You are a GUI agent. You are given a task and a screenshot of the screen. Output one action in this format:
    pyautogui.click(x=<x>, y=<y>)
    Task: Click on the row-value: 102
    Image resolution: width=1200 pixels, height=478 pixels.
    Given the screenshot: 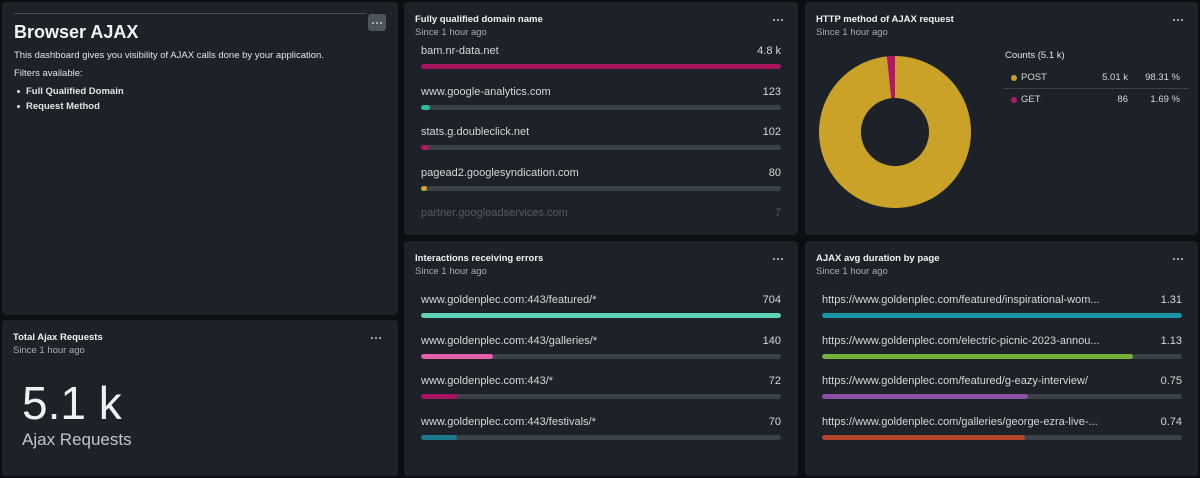 What is the action you would take?
    pyautogui.click(x=771, y=132)
    